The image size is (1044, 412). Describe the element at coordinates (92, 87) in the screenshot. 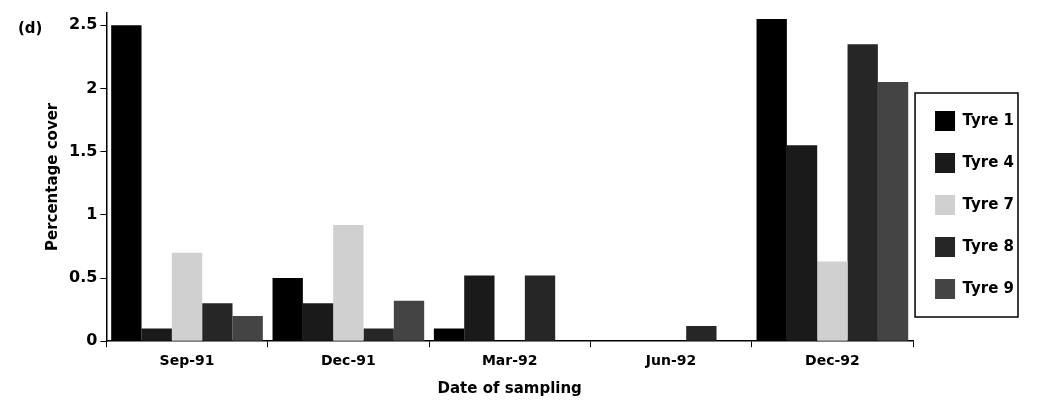

I see `y-tick-label: 2` at that location.